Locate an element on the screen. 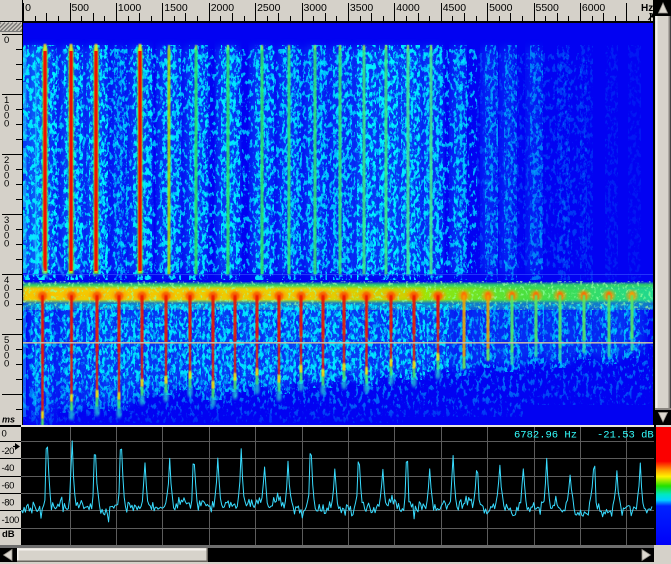  svg-text: 5 is located at coordinates (6, 340).